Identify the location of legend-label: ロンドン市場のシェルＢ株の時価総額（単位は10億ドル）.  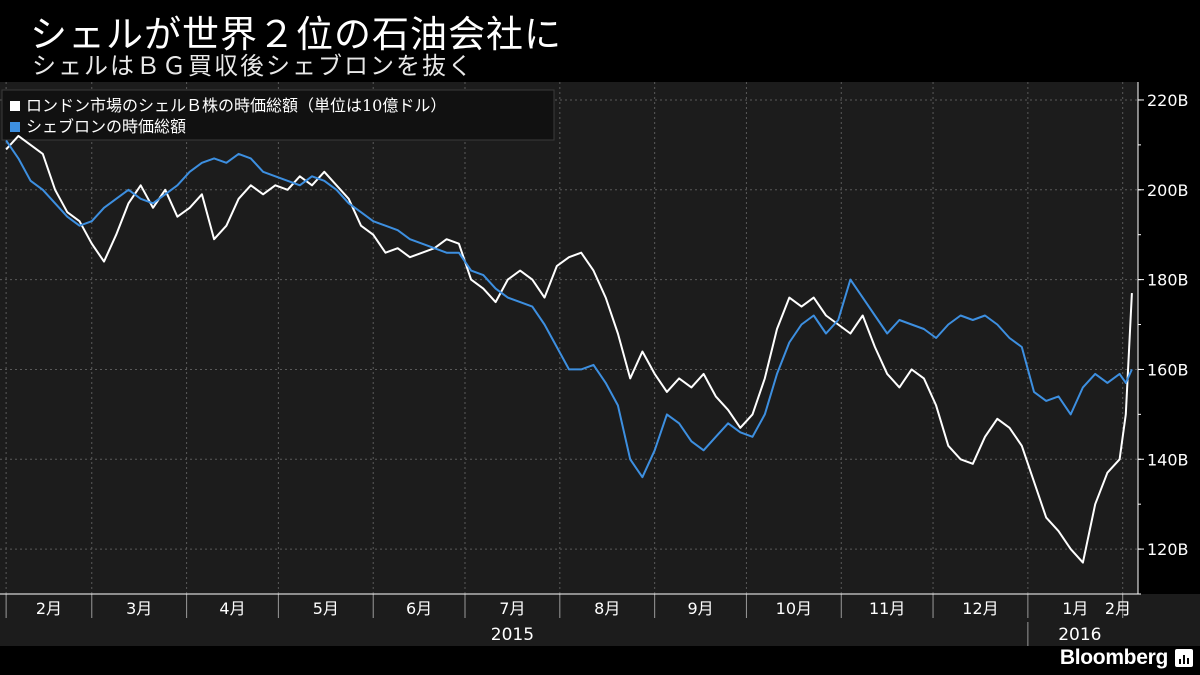
(236, 105).